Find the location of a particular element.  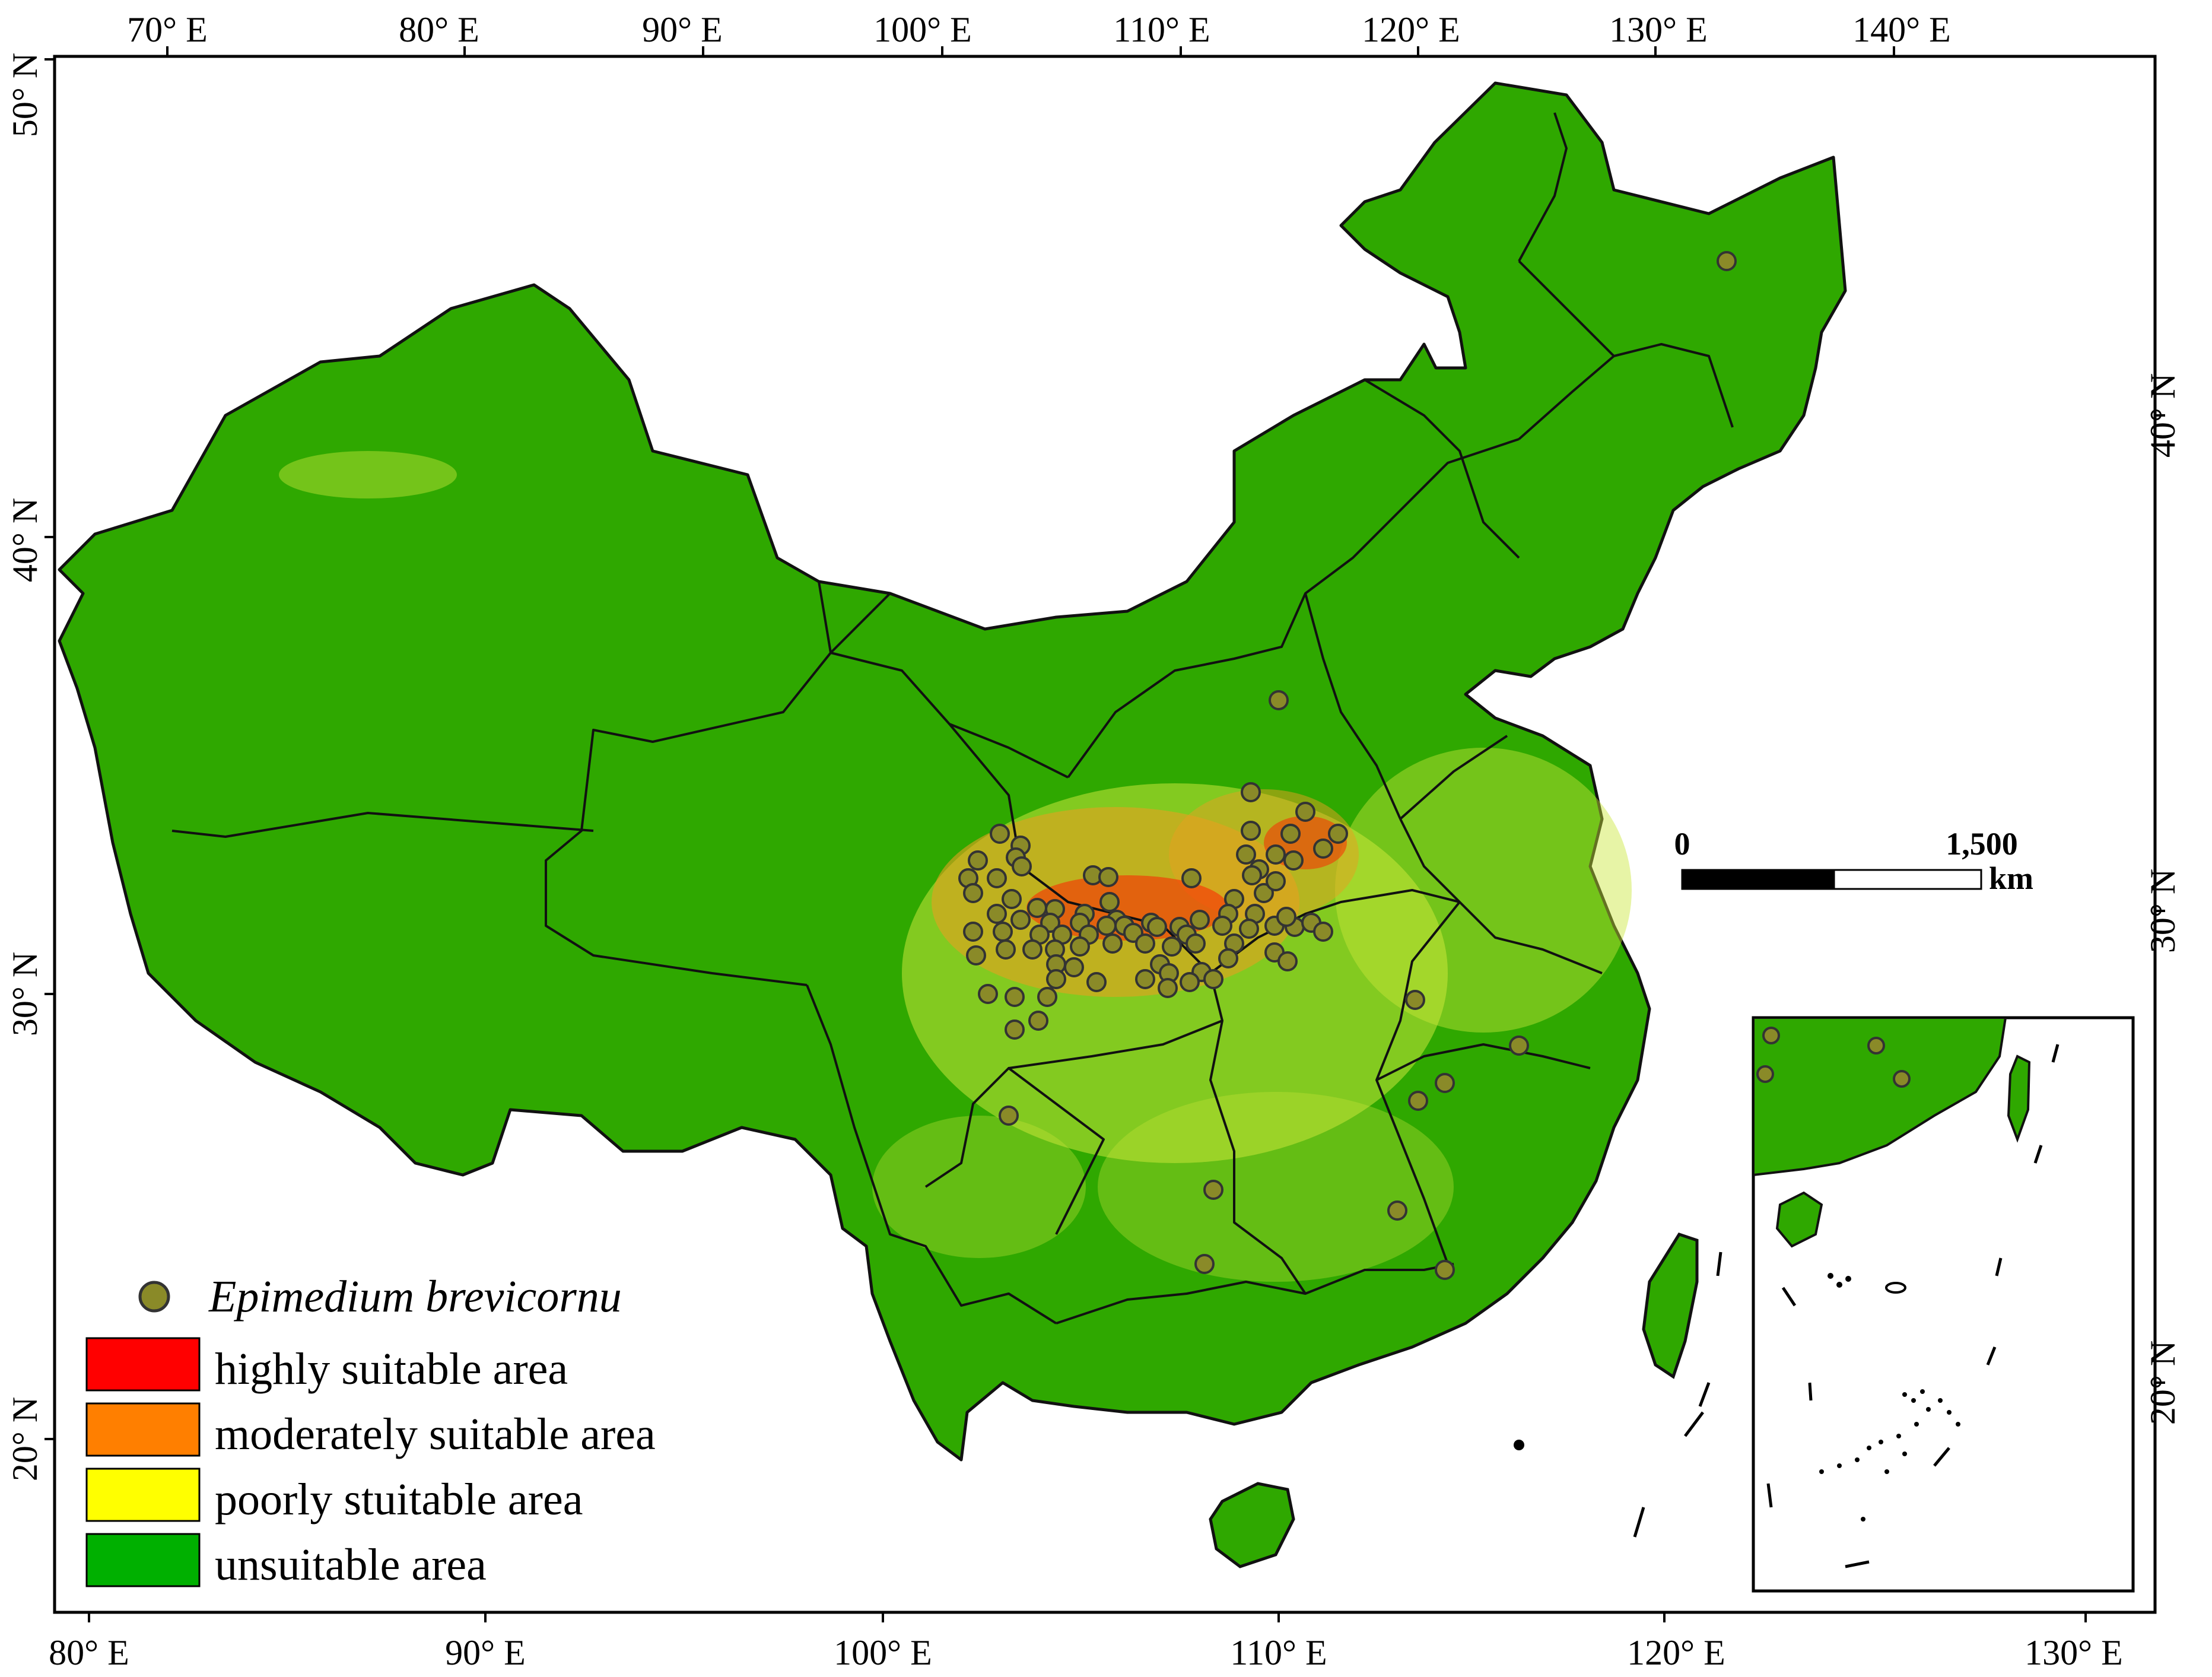

lon-label: 70° E is located at coordinates (167, 29).